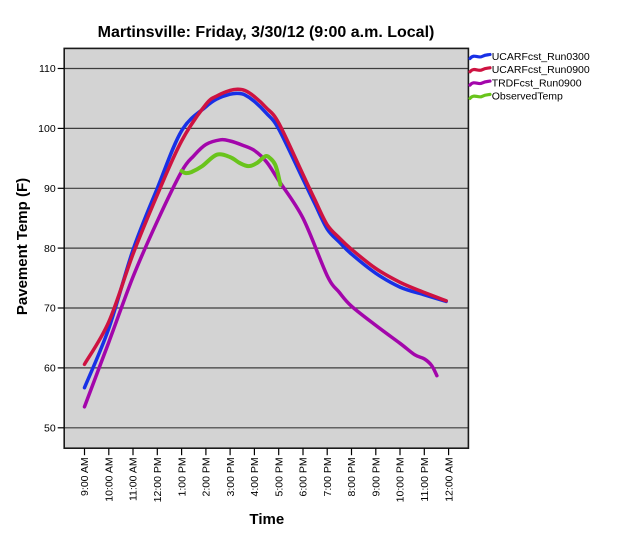 This screenshot has width=625, height=545. What do you see at coordinates (50, 369) in the screenshot?
I see `svg-text: 60` at bounding box center [50, 369].